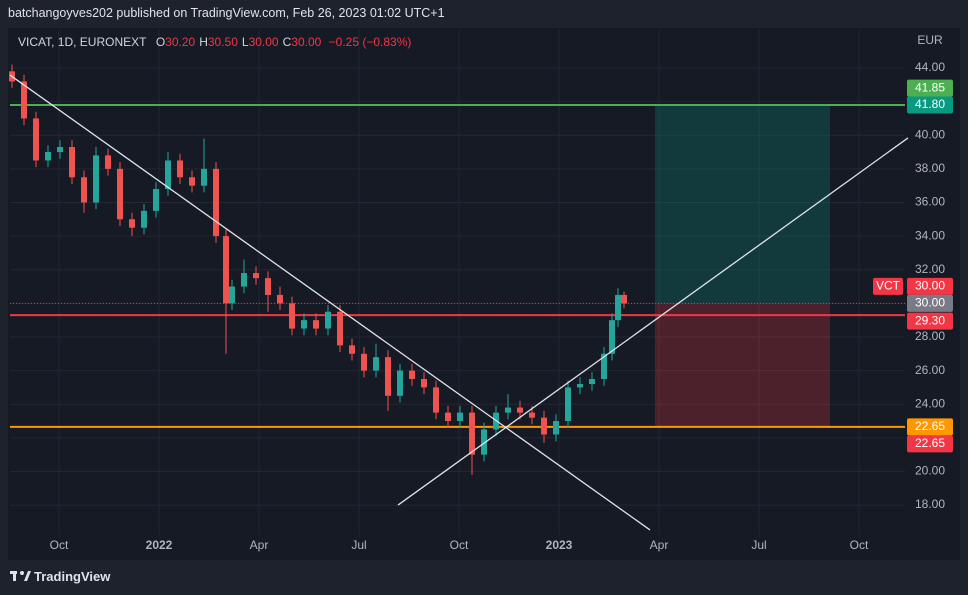 The height and width of the screenshot is (595, 968). Describe the element at coordinates (559, 545) in the screenshot. I see `x-tick-label: 2023` at that location.